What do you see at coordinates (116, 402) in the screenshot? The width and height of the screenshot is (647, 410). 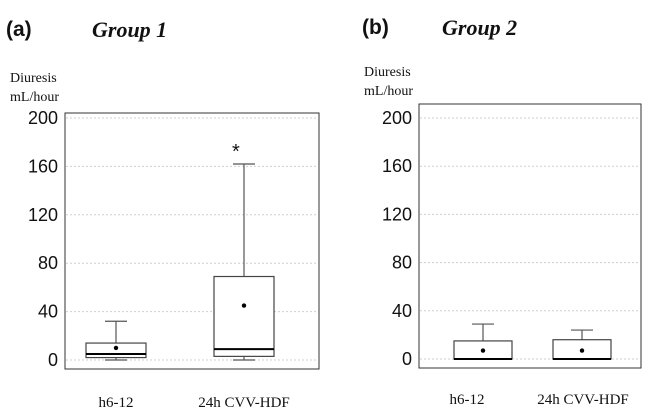 I see `panel-a-category-0: h6-12` at bounding box center [116, 402].